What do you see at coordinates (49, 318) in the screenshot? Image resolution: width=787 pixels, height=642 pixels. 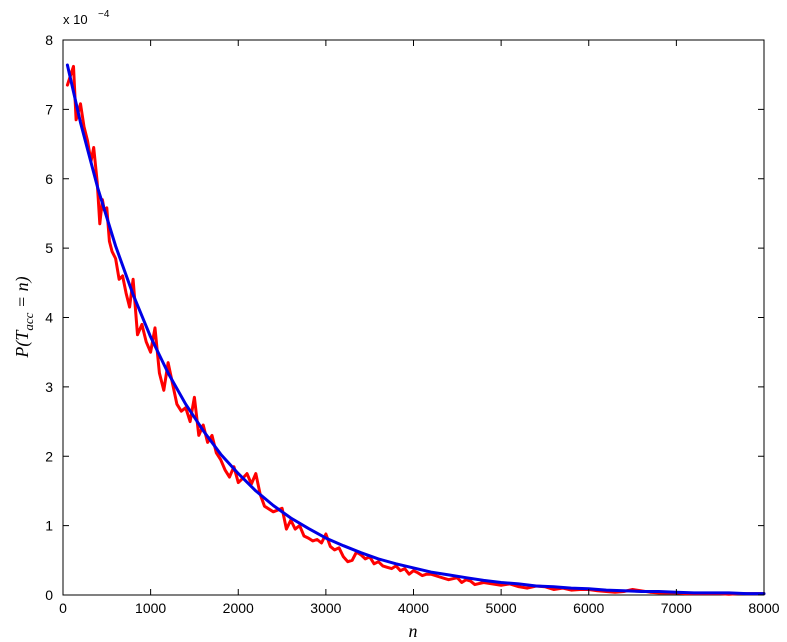 I see `y-tick-label: 4` at bounding box center [49, 318].